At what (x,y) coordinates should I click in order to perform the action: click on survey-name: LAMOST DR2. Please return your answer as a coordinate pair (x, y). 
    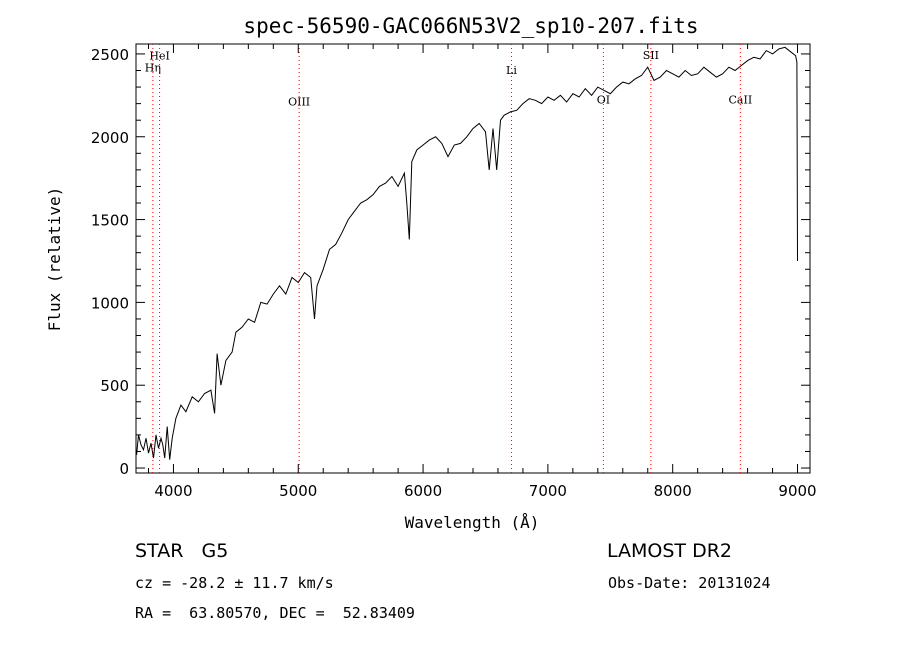
    Looking at the image, I should click on (669, 551).